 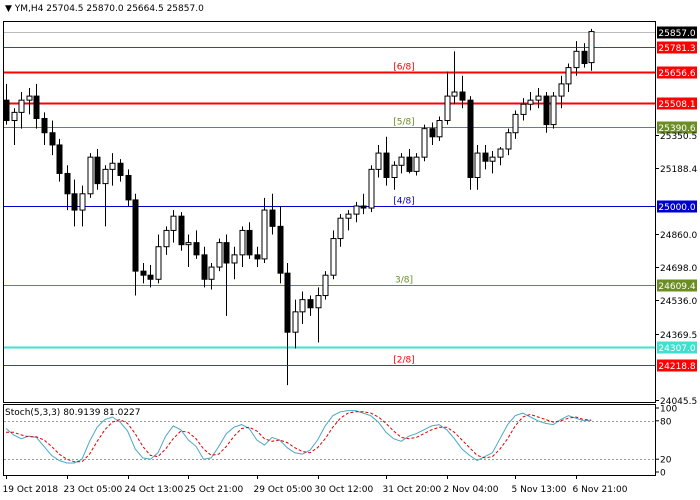 I want to click on stoch-tick-label: 20, so click(x=666, y=461).